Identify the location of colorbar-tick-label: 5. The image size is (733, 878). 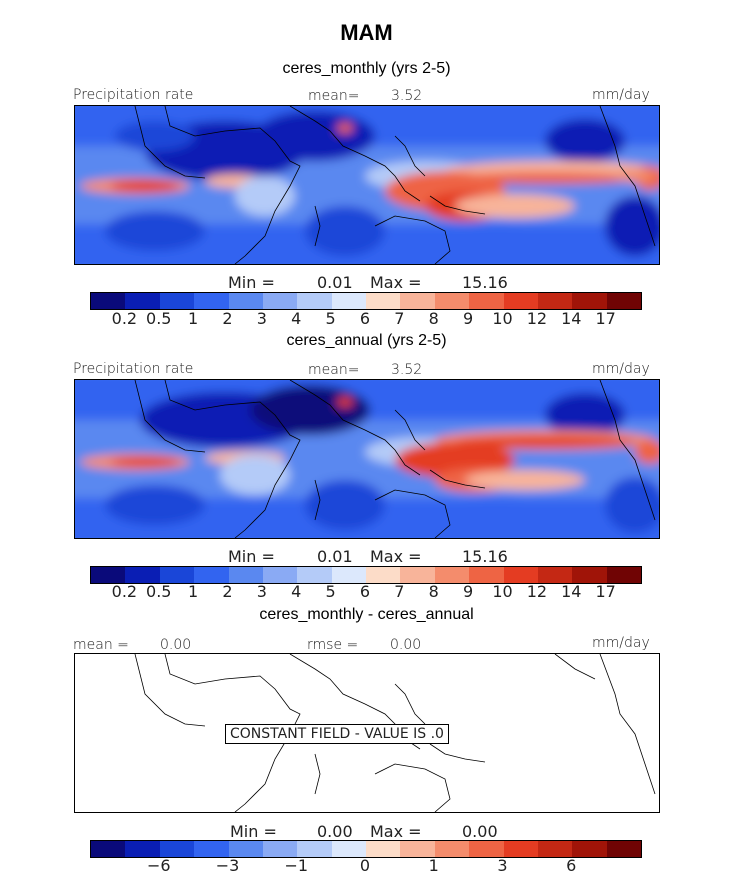
(330, 591).